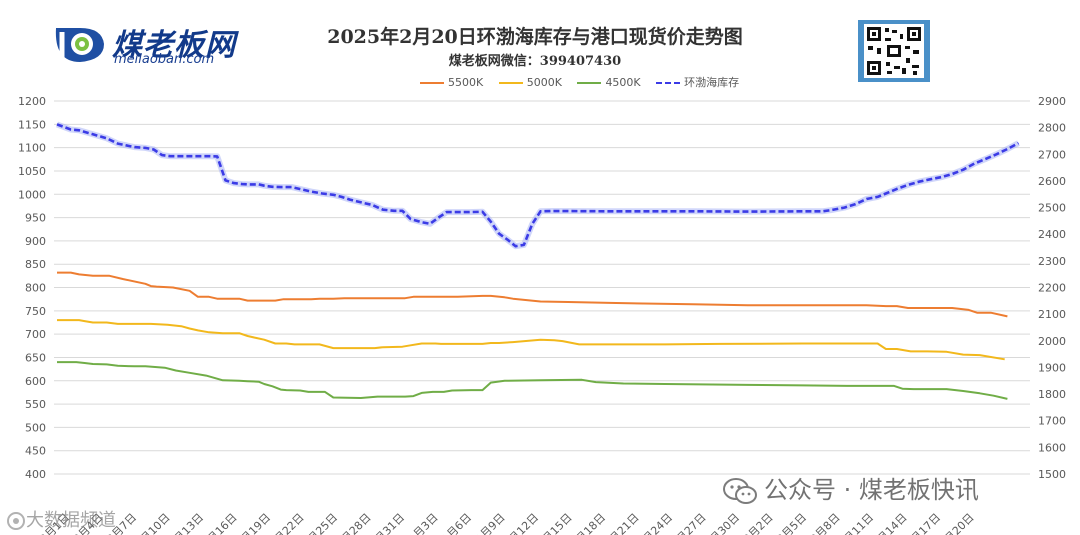 This screenshot has height=535, width=1080. I want to click on right-tick-label: 1800, so click(1052, 394).